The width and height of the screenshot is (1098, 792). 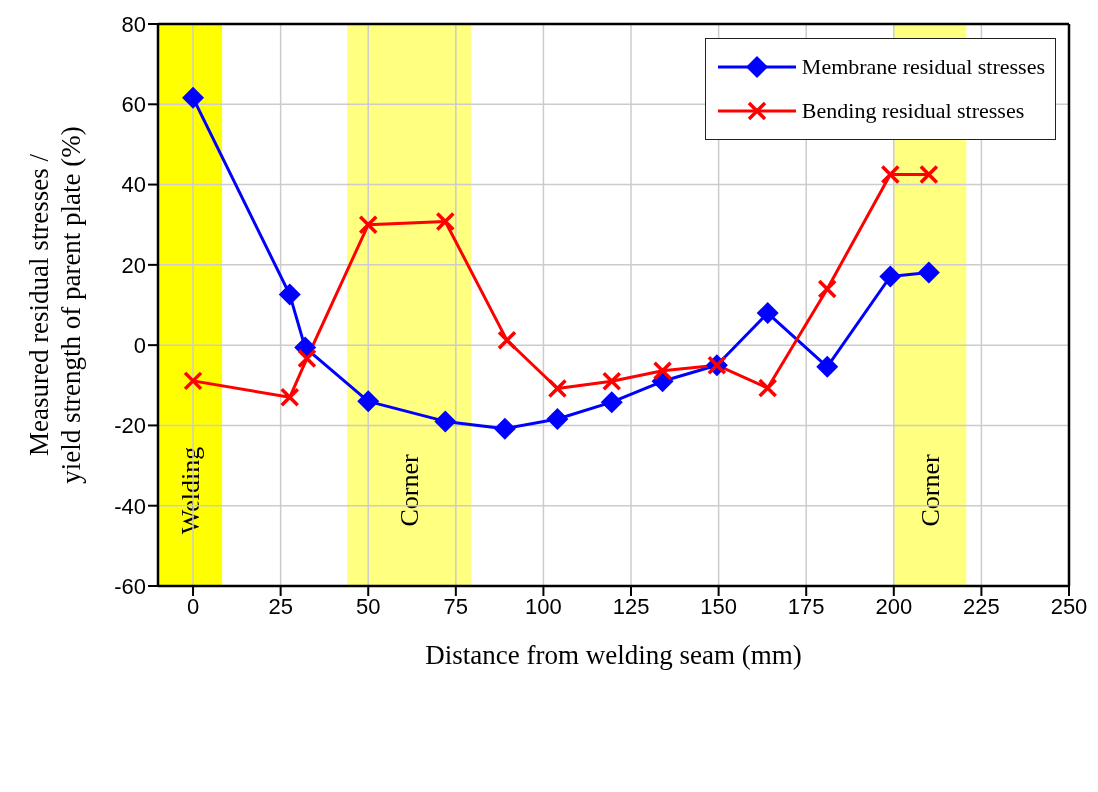 I want to click on y-tick-label: 40, so click(x=133, y=185).